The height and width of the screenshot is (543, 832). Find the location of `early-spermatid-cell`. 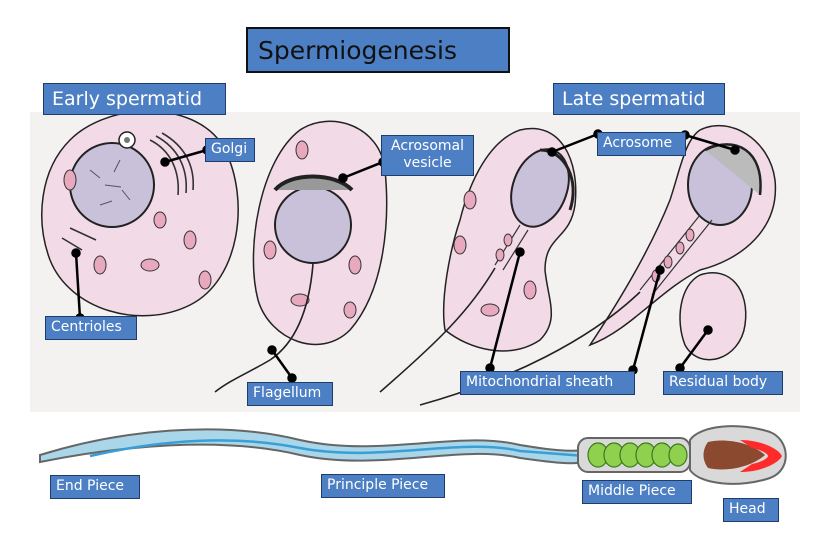

early-spermatid-cell is located at coordinates (140, 213).